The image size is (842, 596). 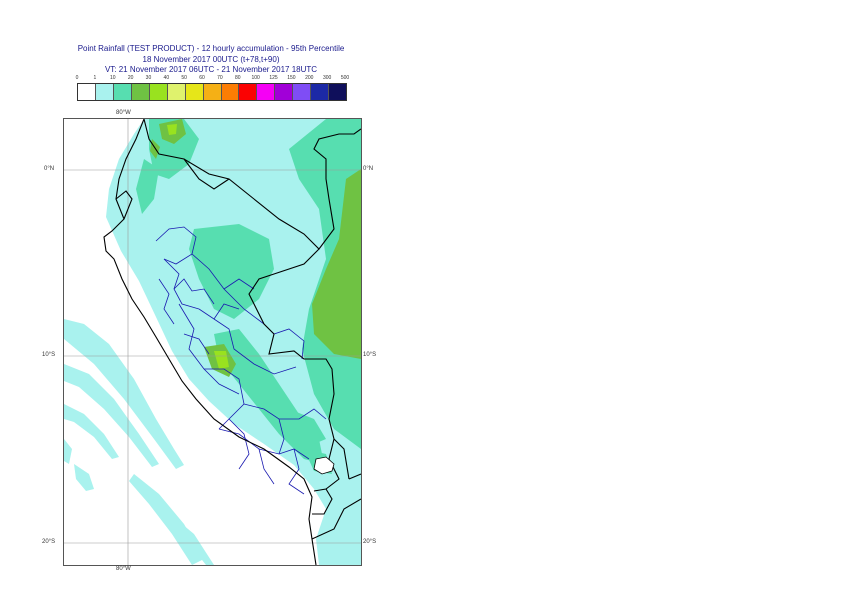 I want to click on lat-label-left-20: 20°S, so click(x=49, y=542).